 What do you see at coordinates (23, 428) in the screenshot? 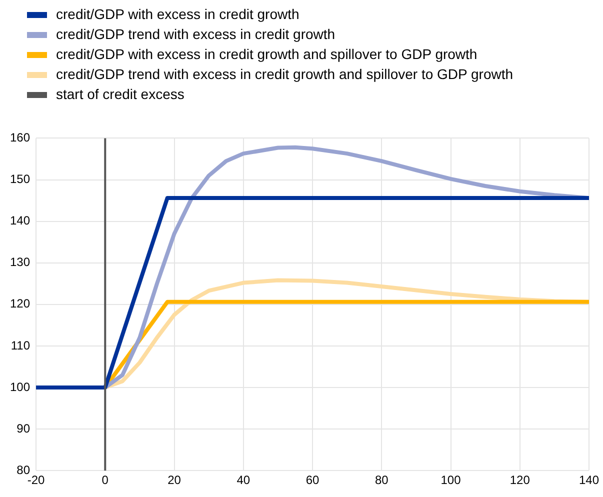
I see `y-tick-label: 90` at bounding box center [23, 428].